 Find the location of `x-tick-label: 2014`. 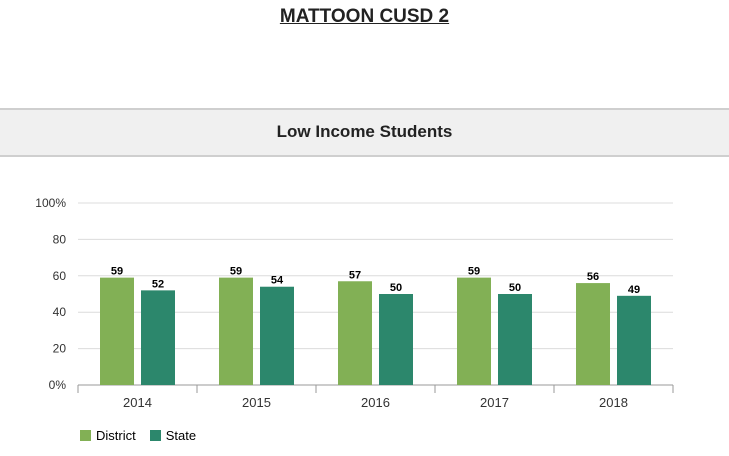

x-tick-label: 2014 is located at coordinates (137, 402).